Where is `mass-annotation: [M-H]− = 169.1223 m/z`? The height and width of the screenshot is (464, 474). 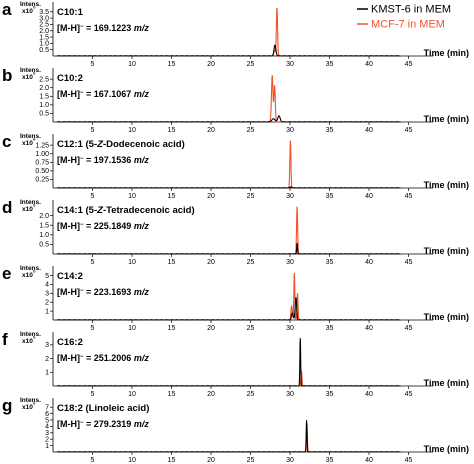
mass-annotation: [M-H]− = 169.1223 m/z is located at coordinates (103, 28).